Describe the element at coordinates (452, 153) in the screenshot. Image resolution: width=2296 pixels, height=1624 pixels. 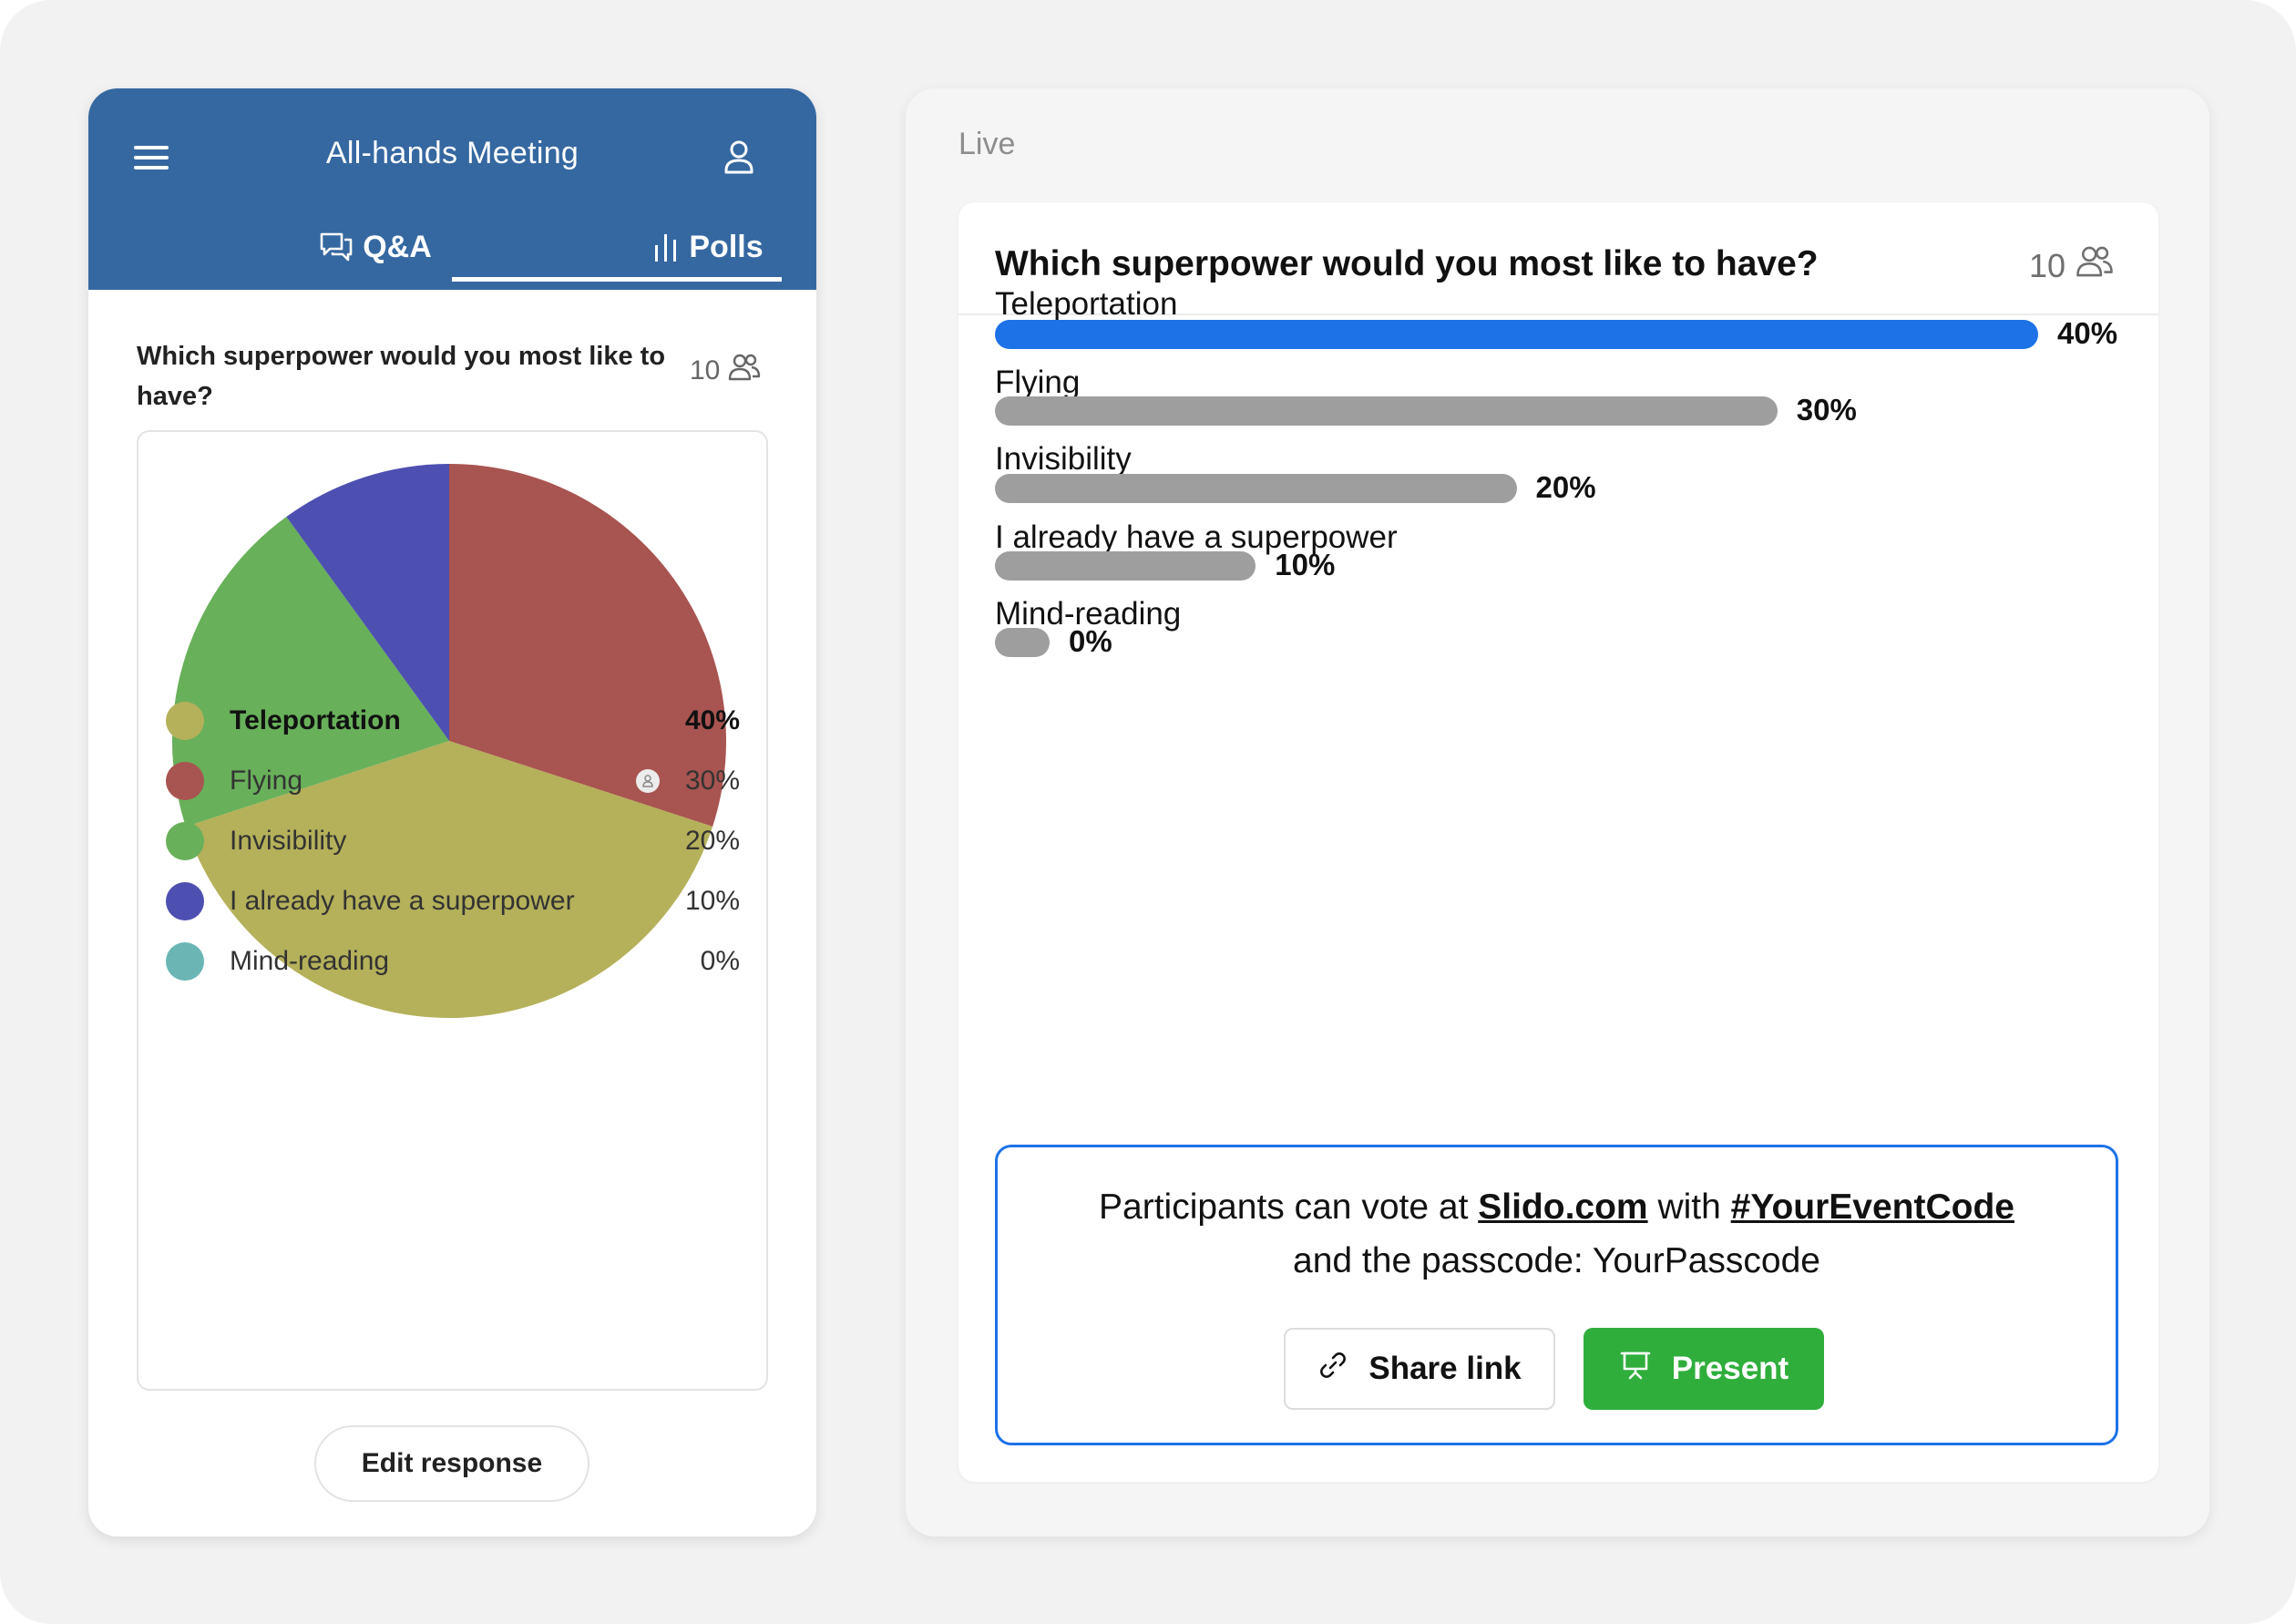
I see `event-title: All-hands Meeting` at that location.